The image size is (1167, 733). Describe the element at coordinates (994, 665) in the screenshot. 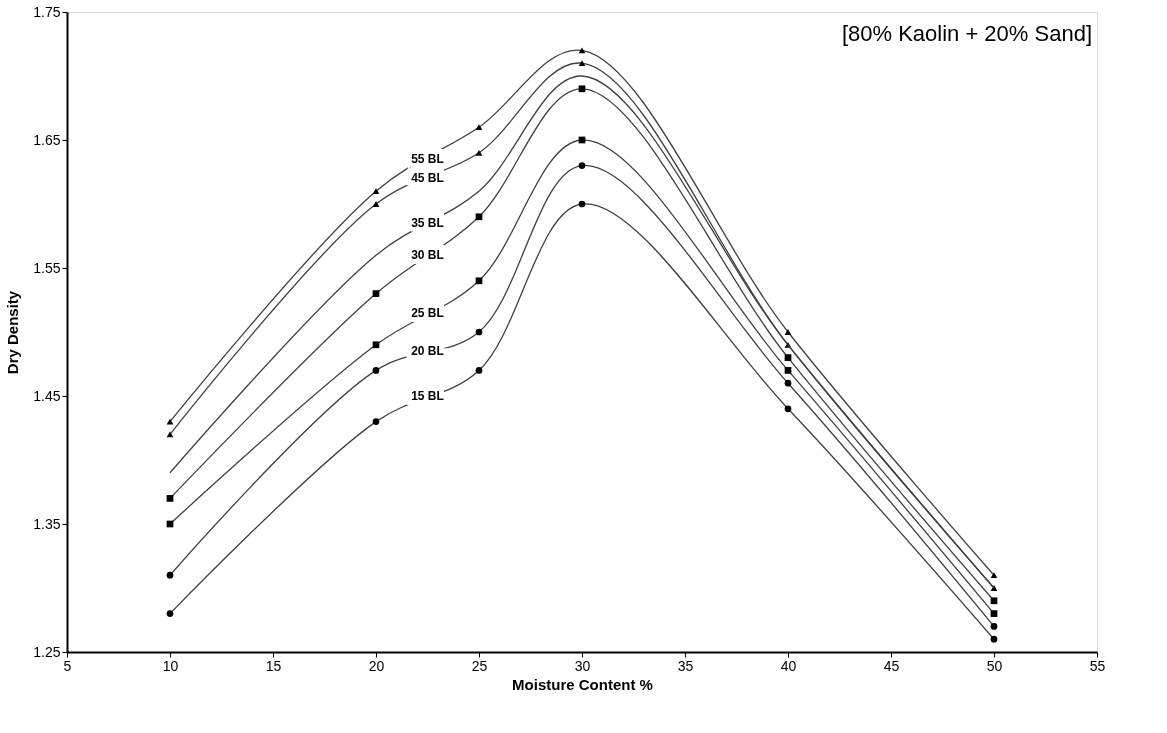

I see `x-tick-label: 50` at that location.